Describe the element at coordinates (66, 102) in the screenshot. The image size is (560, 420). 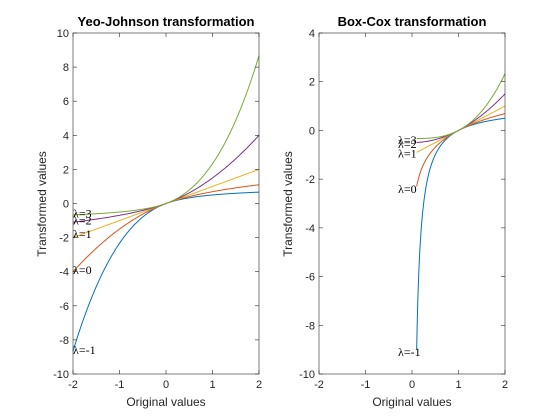
I see `y-tick-label: 6` at that location.